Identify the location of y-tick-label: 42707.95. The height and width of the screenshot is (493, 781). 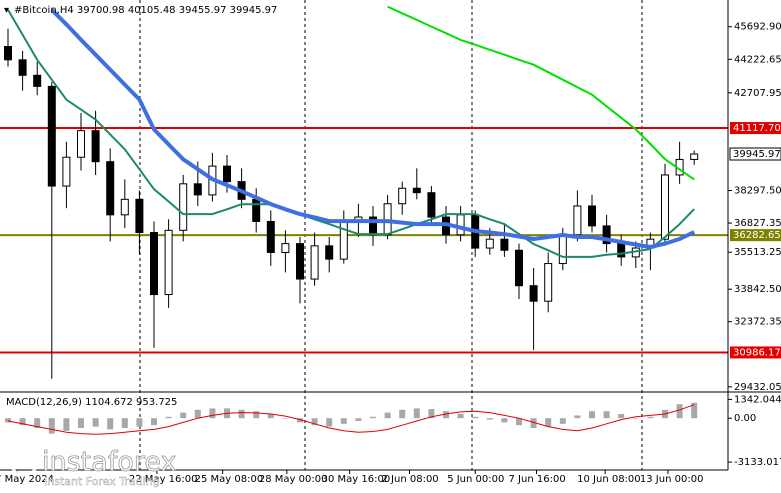
(757, 93).